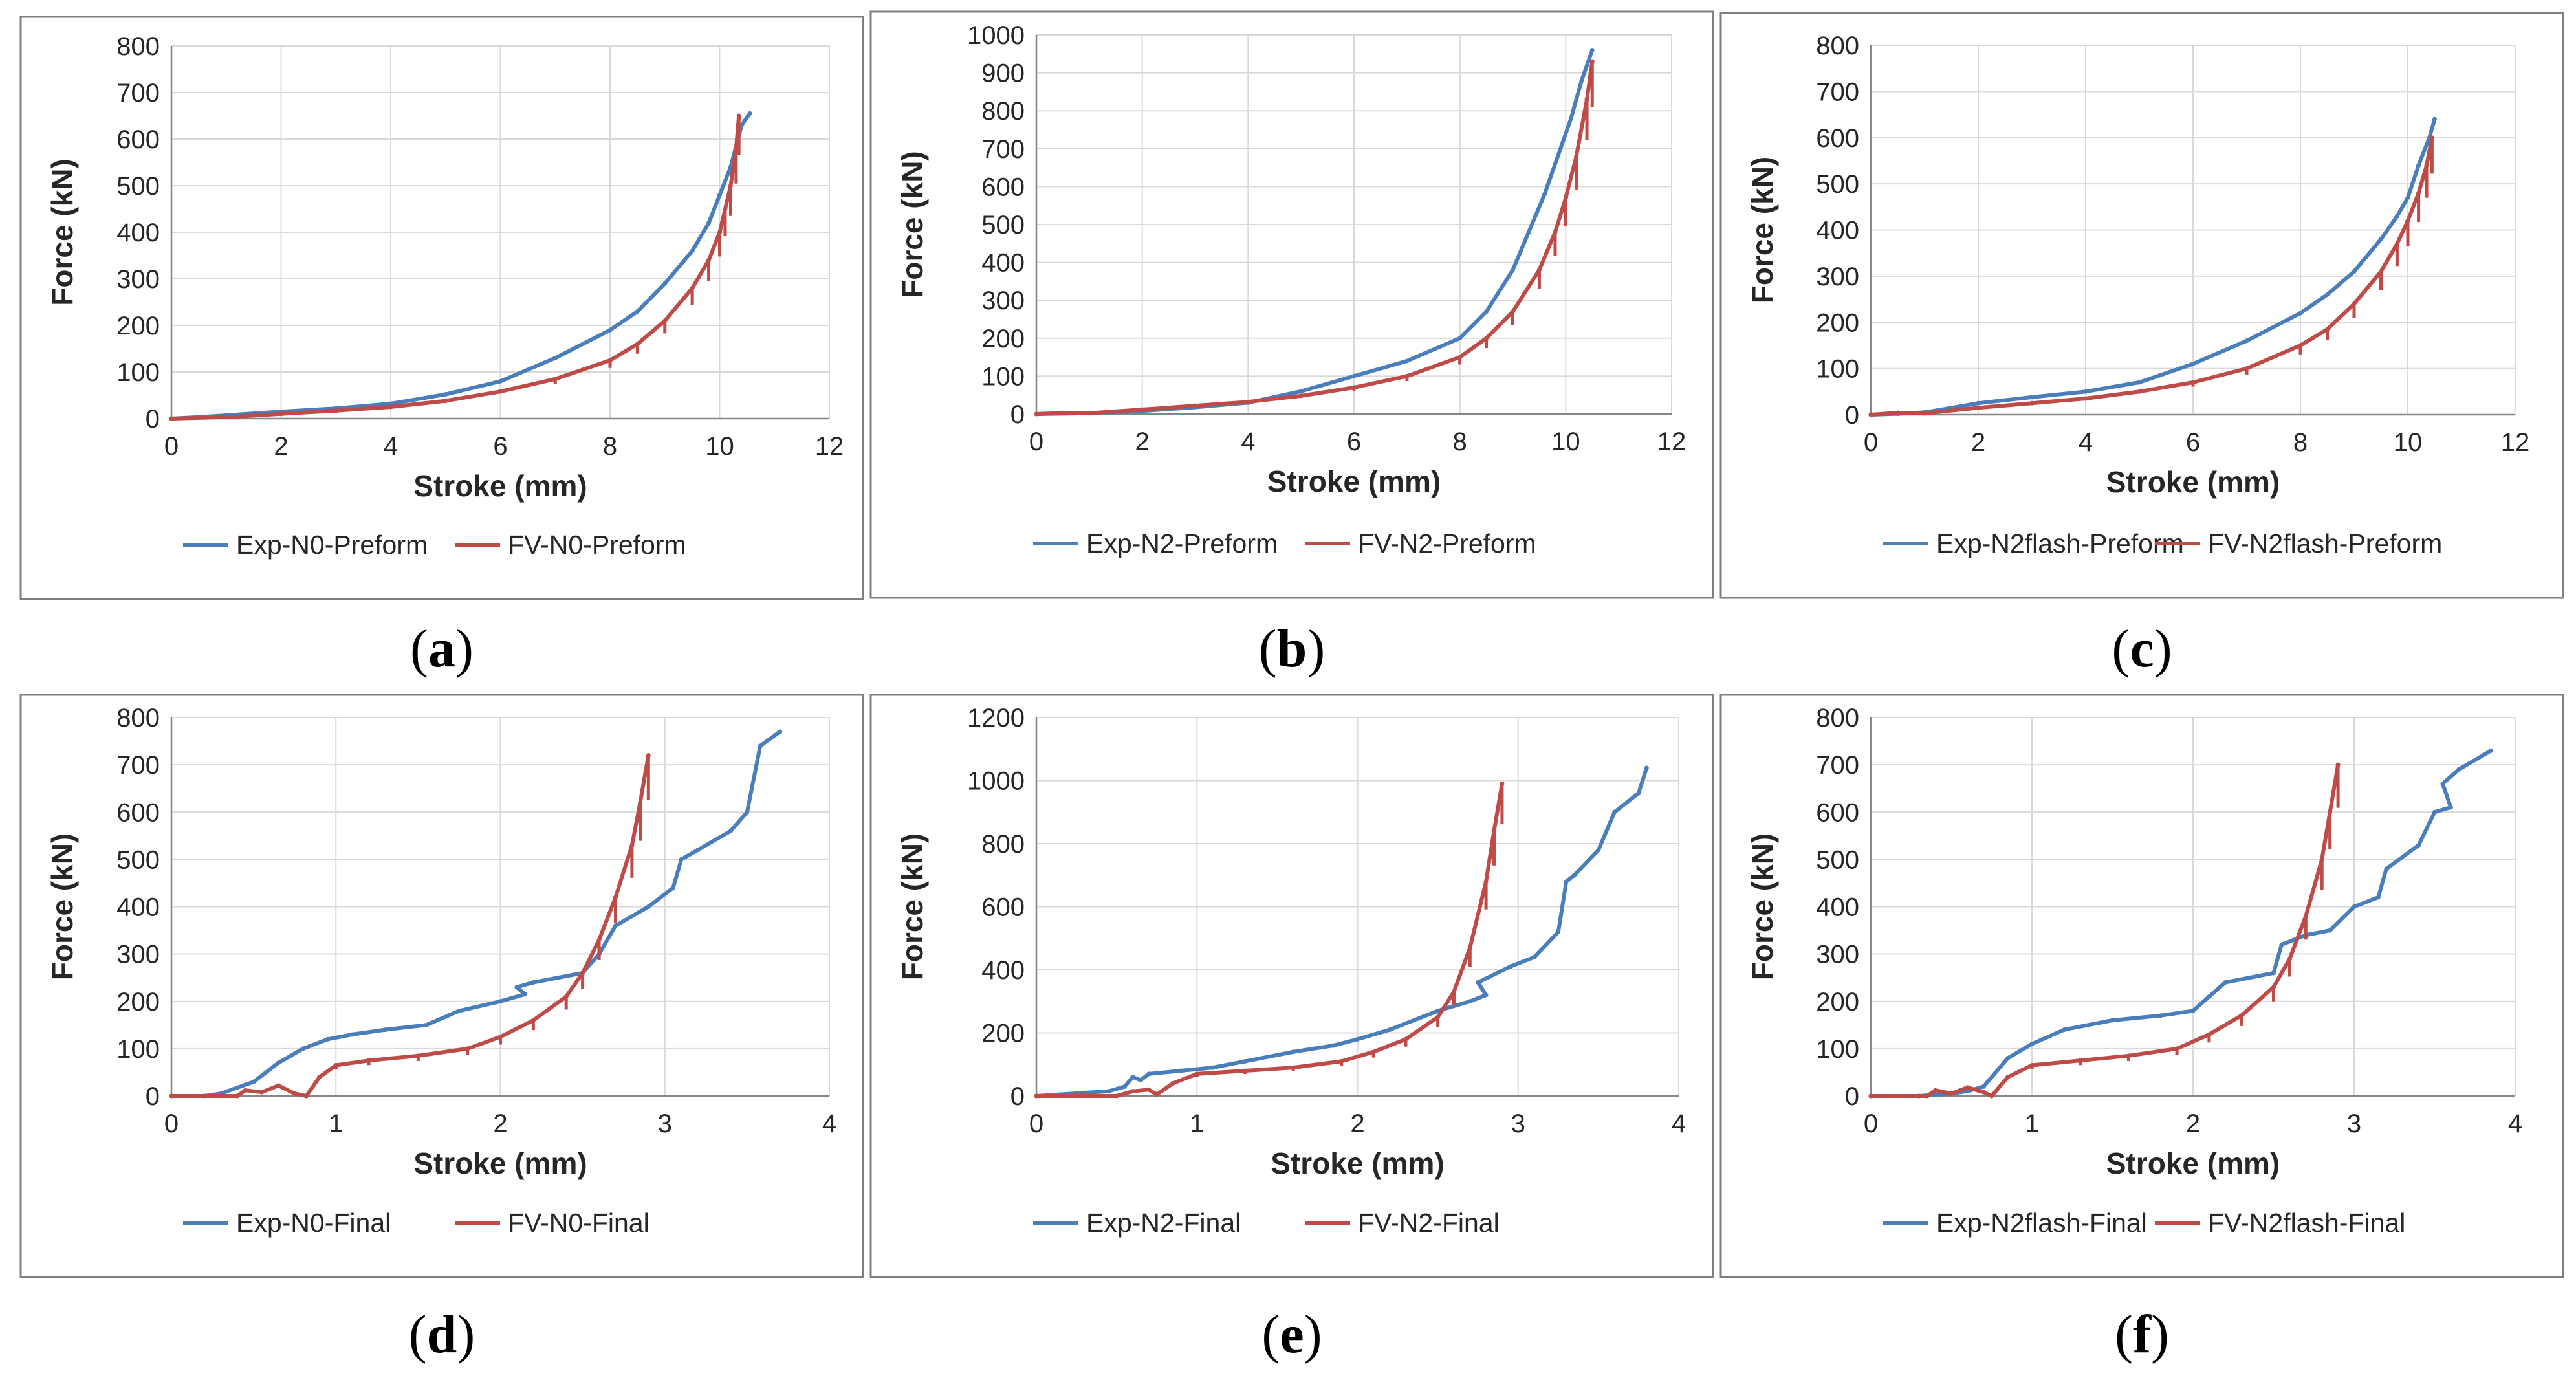  I want to click on x-tick-label: 4, so click(2515, 1124).